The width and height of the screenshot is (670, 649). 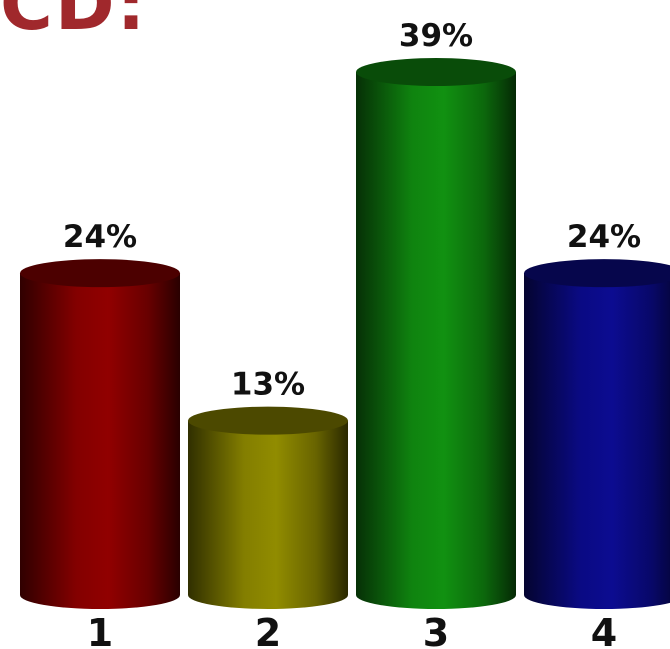 What do you see at coordinates (604, 237) in the screenshot?
I see `data-label-4: 24%` at bounding box center [604, 237].